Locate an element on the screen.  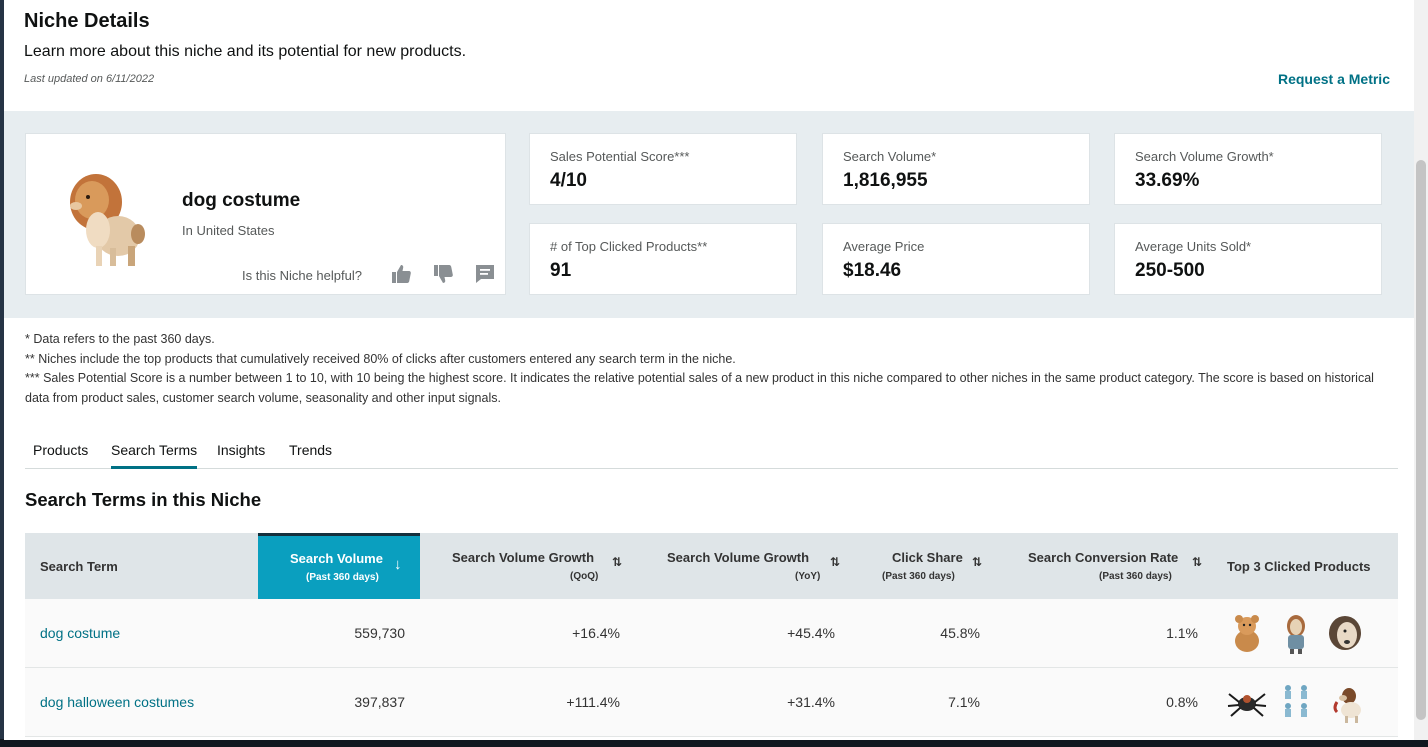
growth-yoy-cell: +31.4% is located at coordinates (811, 702).